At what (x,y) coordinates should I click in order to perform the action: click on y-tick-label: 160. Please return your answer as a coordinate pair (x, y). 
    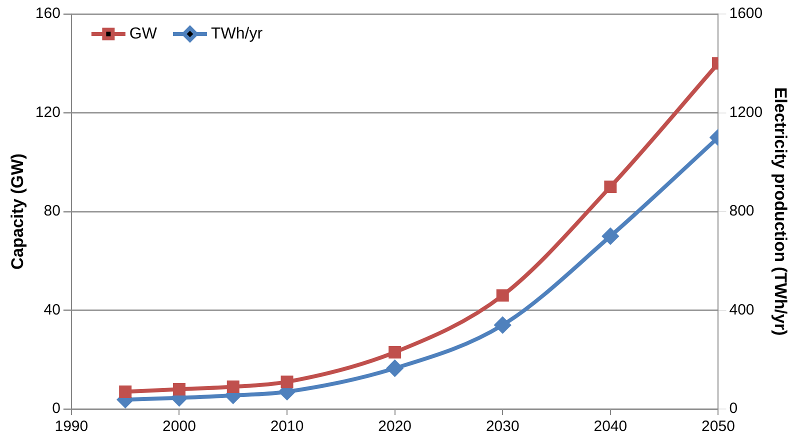
    Looking at the image, I should click on (47, 13).